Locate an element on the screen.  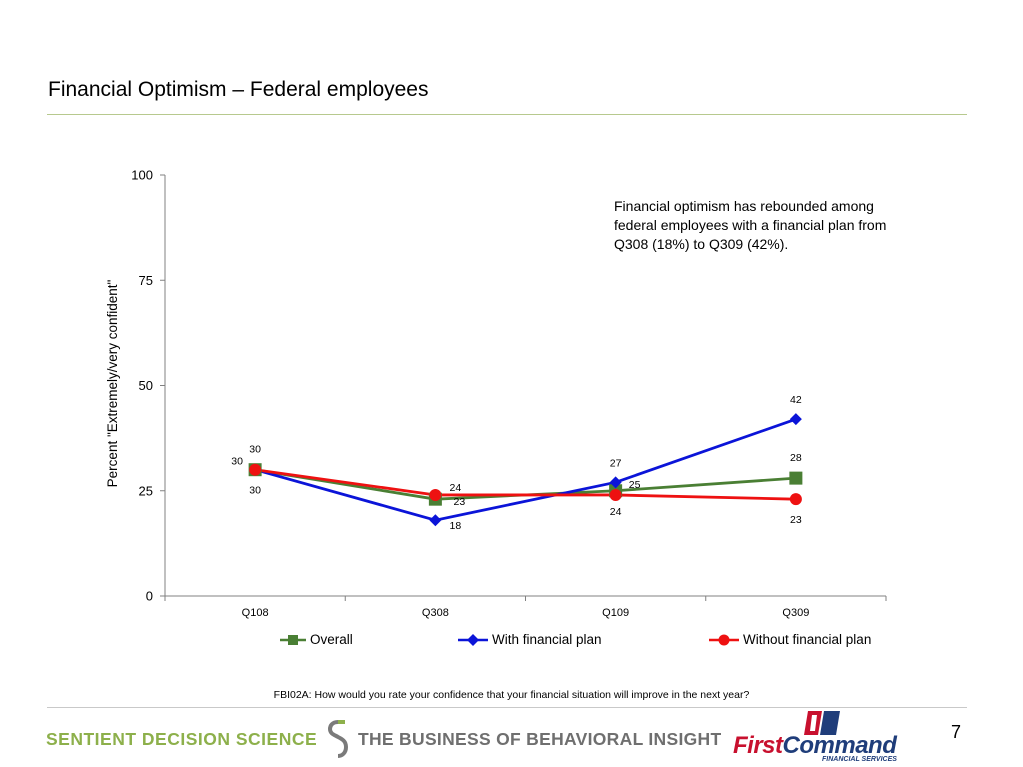
page-number: 7 is located at coordinates (956, 732).